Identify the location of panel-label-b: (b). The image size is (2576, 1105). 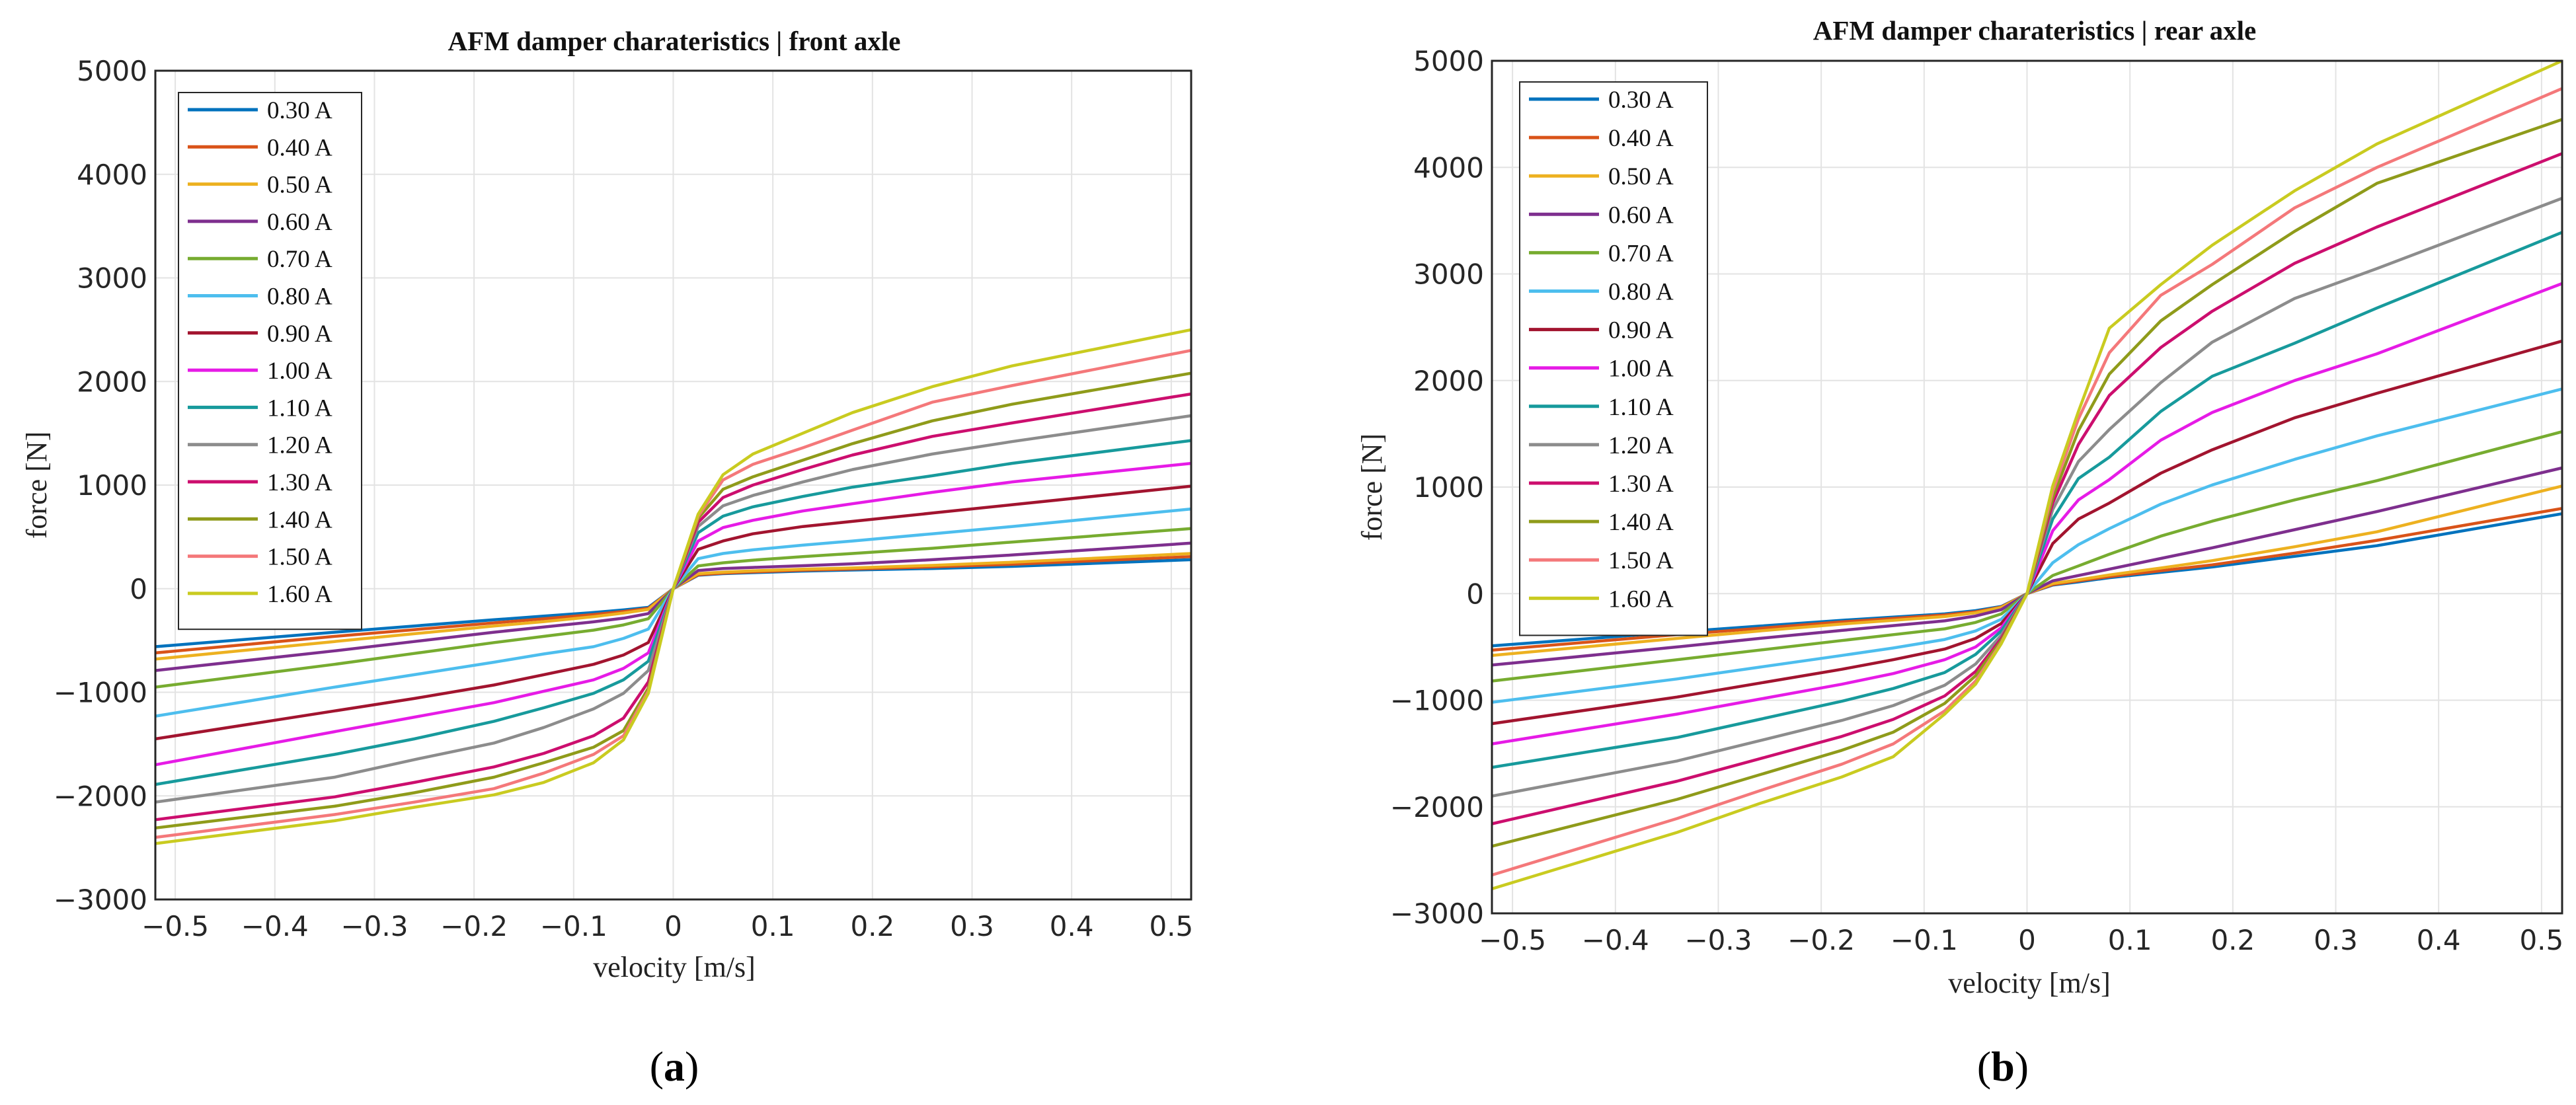
(2003, 1066).